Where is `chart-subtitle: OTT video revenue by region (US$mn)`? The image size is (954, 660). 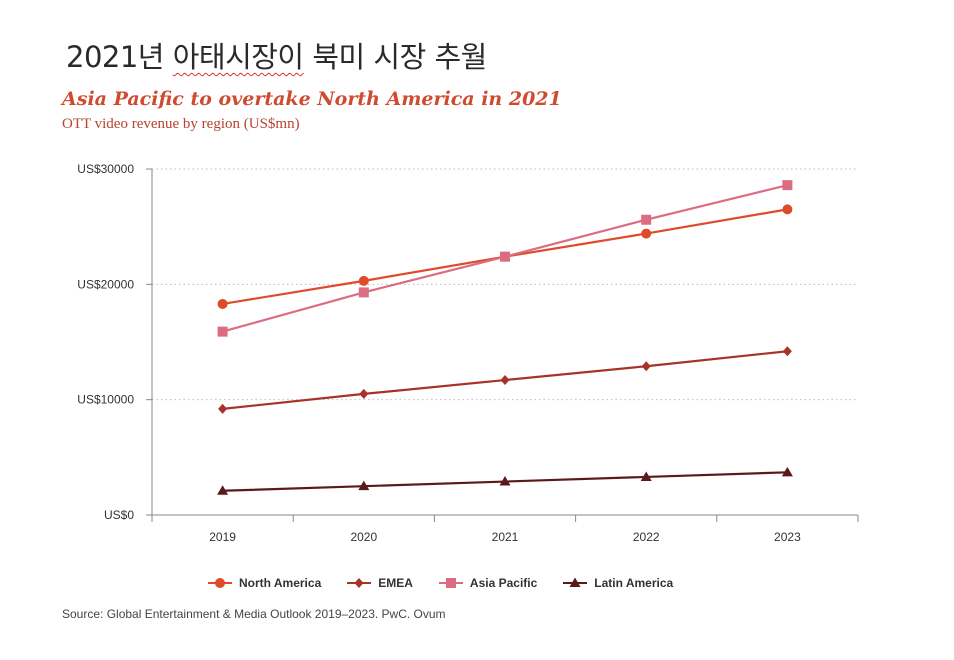 chart-subtitle: OTT video revenue by region (US$mn) is located at coordinates (181, 124).